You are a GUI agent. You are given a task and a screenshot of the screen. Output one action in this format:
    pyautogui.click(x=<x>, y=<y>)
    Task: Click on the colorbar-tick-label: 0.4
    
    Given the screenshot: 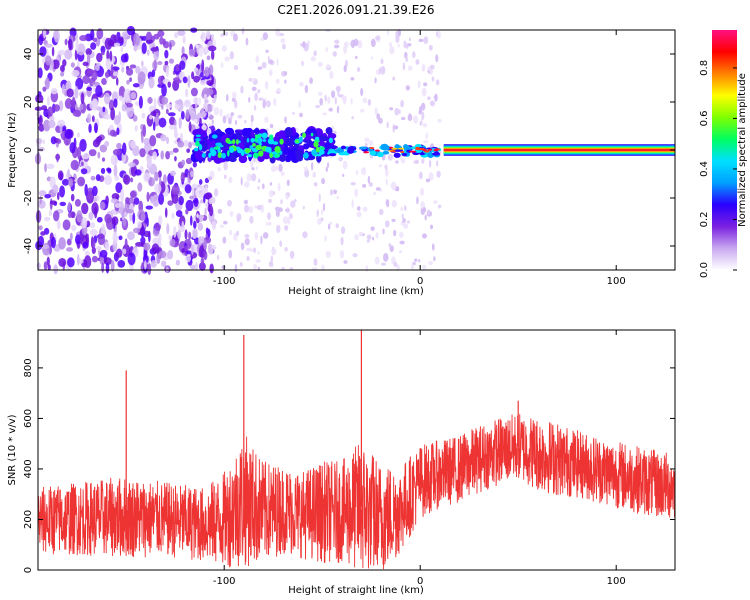 What is the action you would take?
    pyautogui.click(x=704, y=169)
    